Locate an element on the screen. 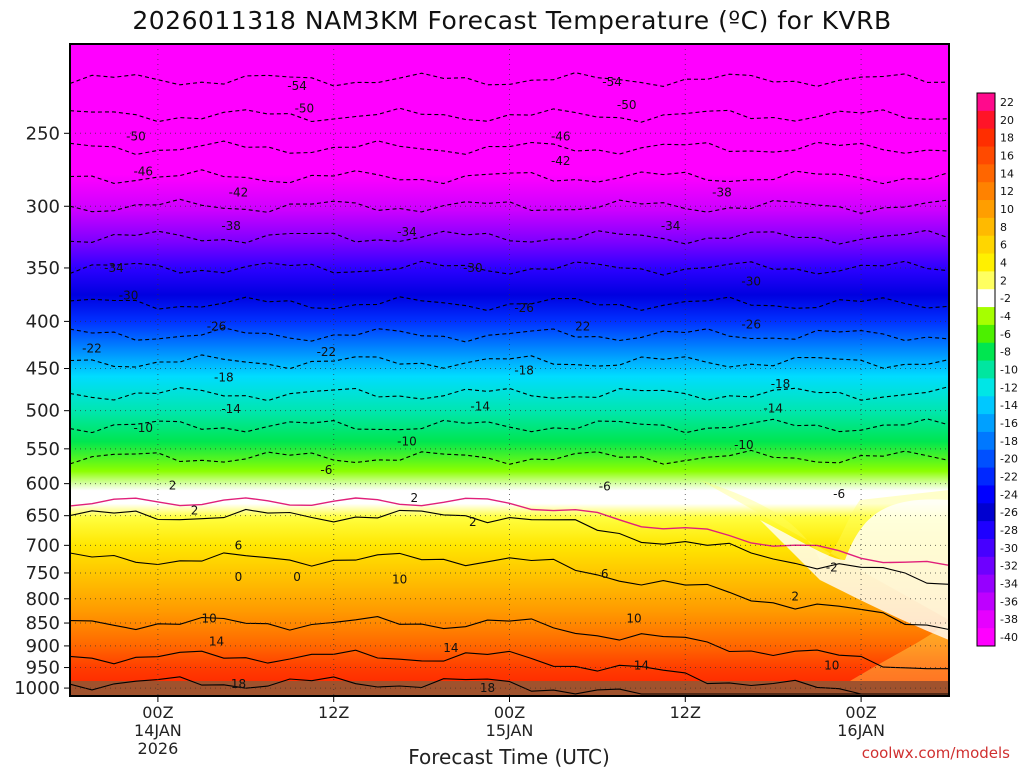  credit-text: coolwx.com/models is located at coordinates (936, 753).